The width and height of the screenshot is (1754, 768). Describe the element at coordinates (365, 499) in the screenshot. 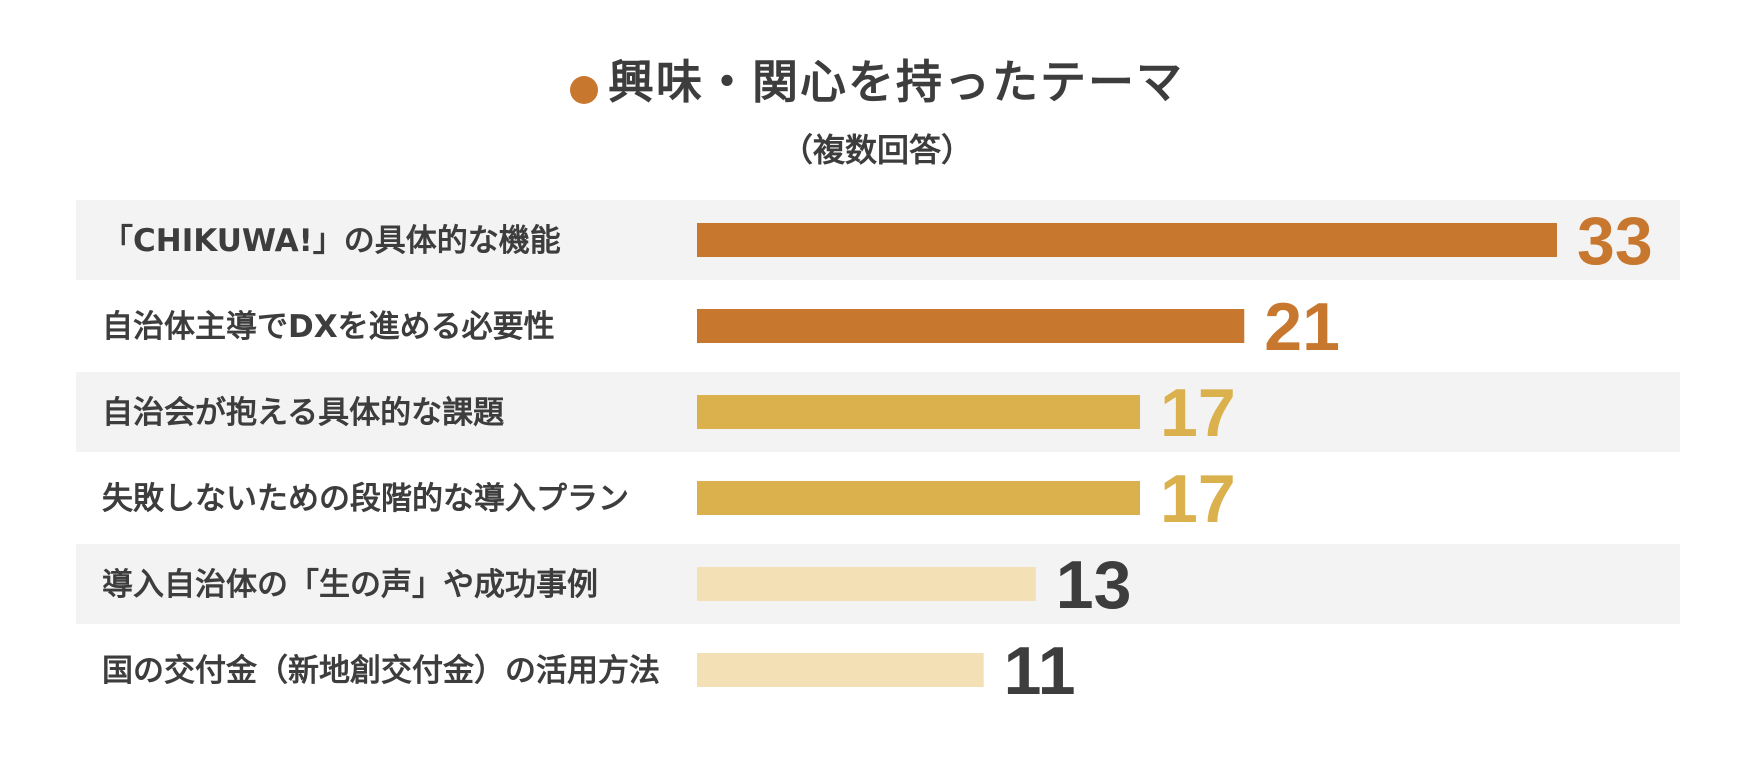

I see `category-label: 失敗しないための段階的な導入プラン` at that location.